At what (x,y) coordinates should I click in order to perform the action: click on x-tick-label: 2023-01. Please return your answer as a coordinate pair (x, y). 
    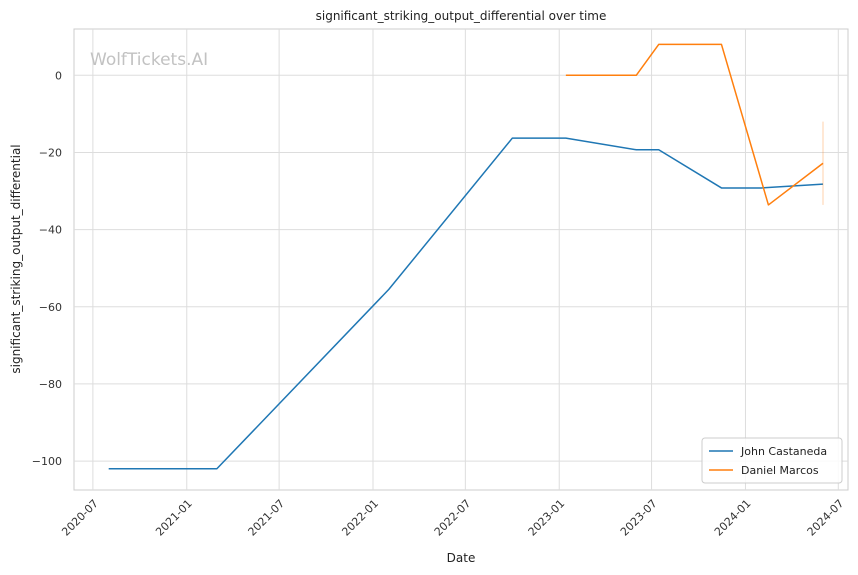
    Looking at the image, I should click on (547, 518).